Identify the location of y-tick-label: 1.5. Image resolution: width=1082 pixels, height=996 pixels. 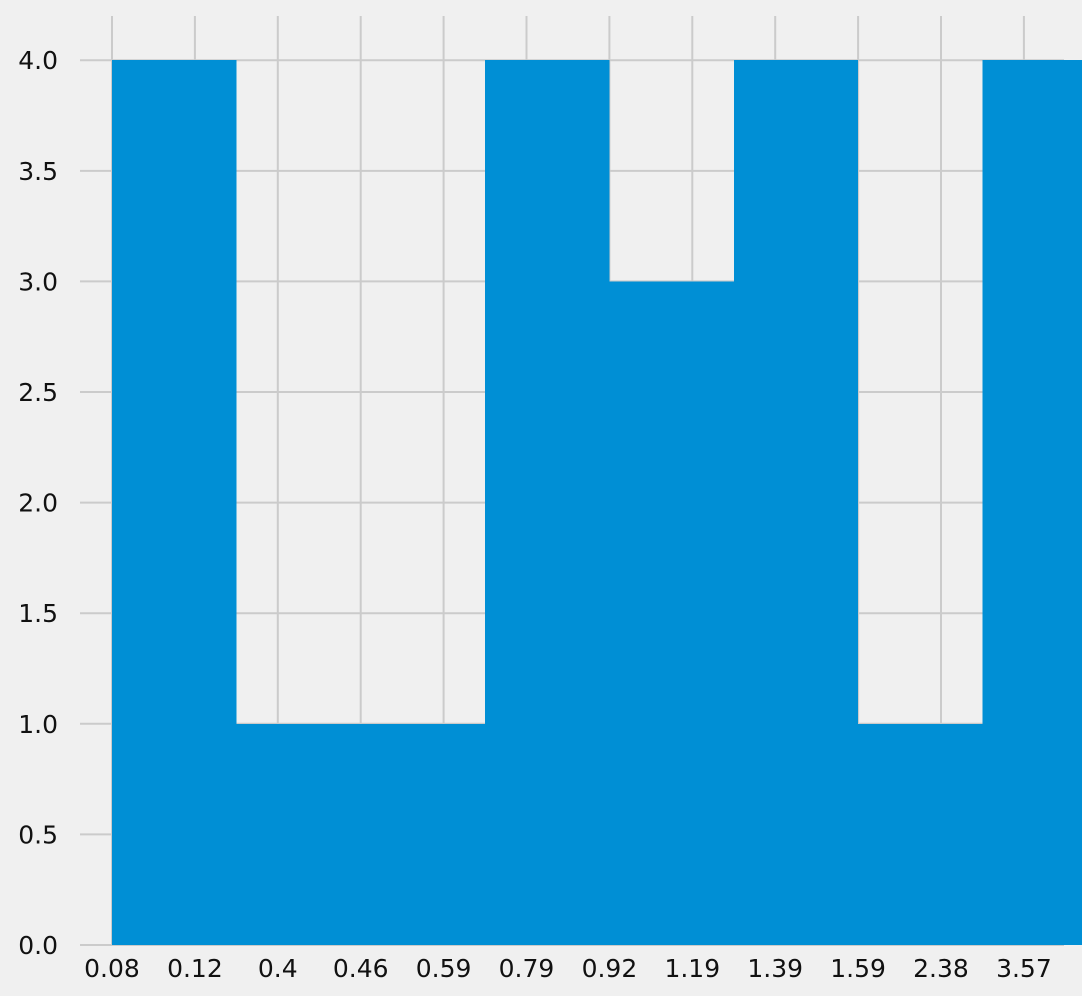
(38, 613).